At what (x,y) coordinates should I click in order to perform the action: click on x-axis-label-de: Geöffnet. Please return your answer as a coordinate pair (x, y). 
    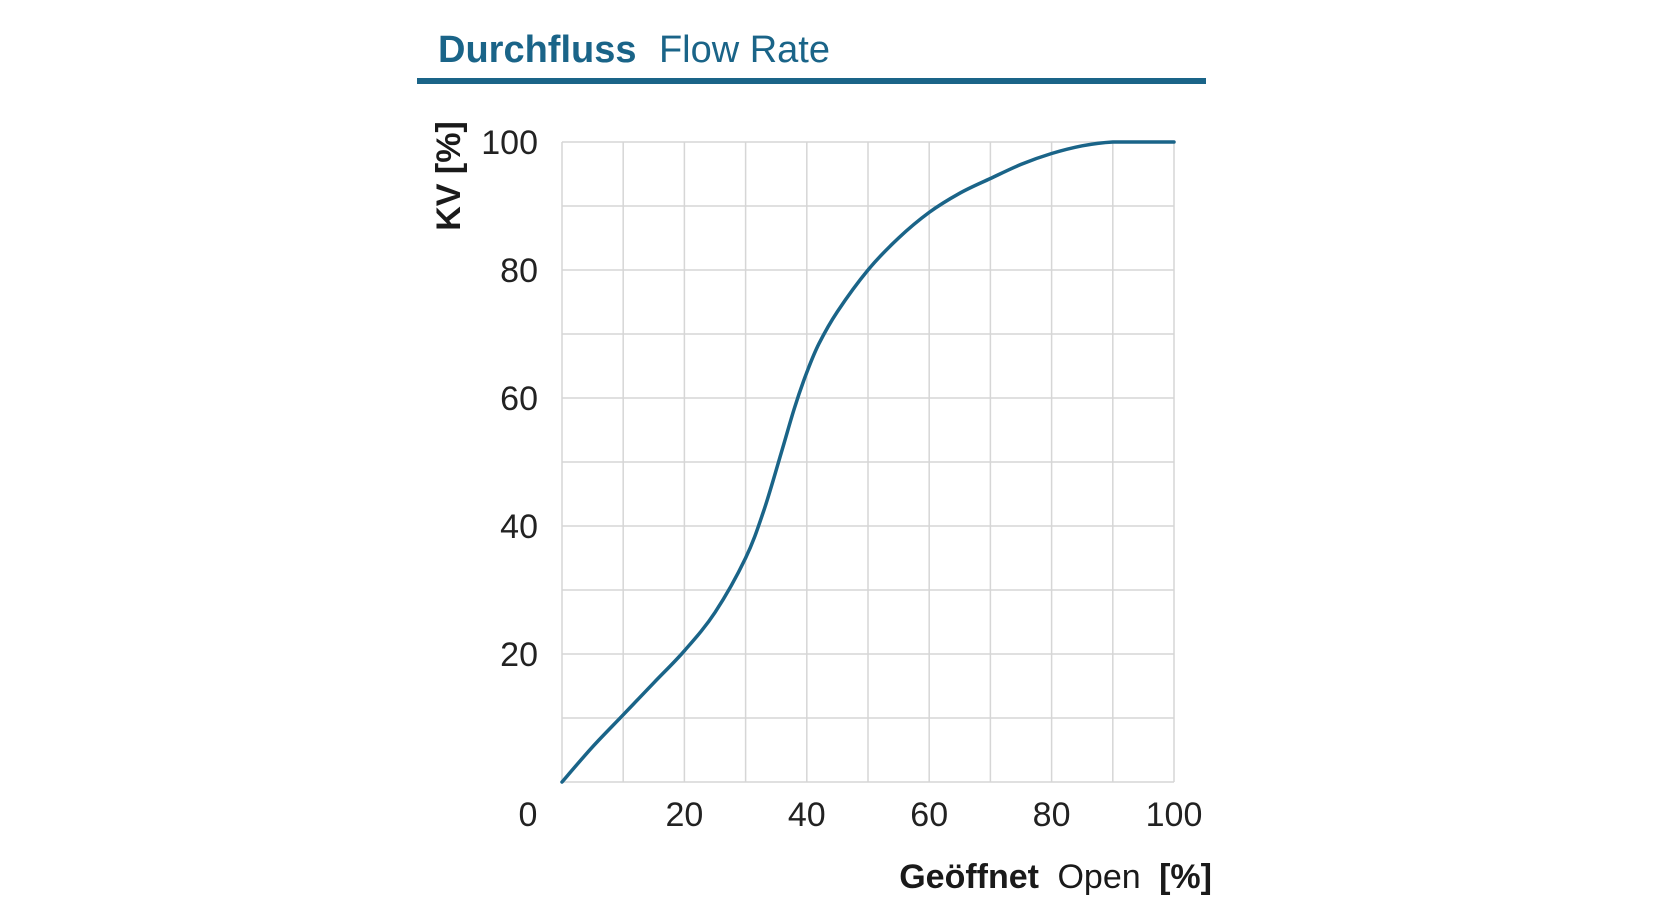
    Looking at the image, I should click on (969, 877).